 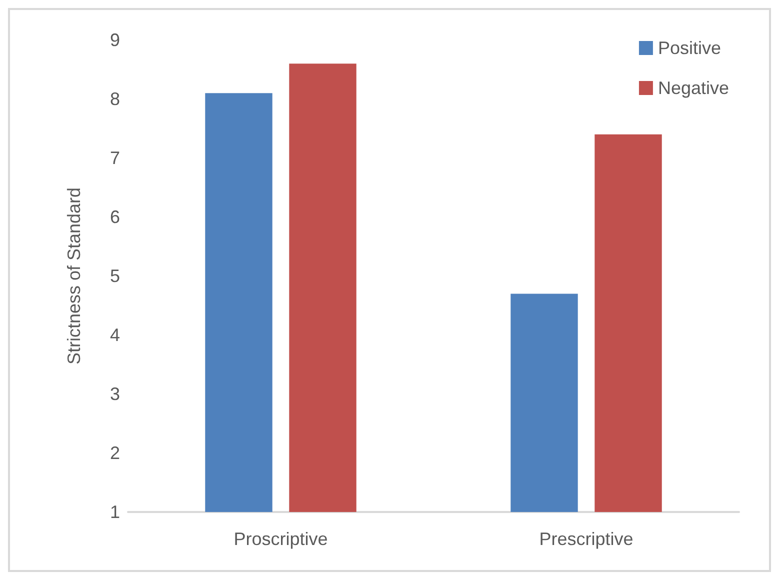 I want to click on y-tick-label: 7, so click(x=115, y=158).